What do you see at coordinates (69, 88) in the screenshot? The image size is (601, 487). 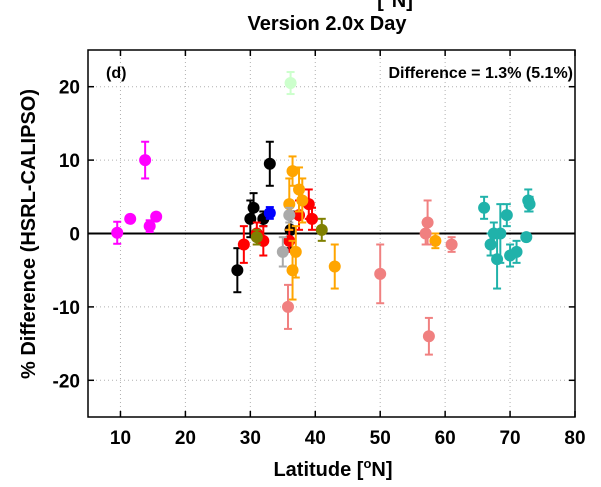 I see `y-tick-label: 20` at bounding box center [69, 88].